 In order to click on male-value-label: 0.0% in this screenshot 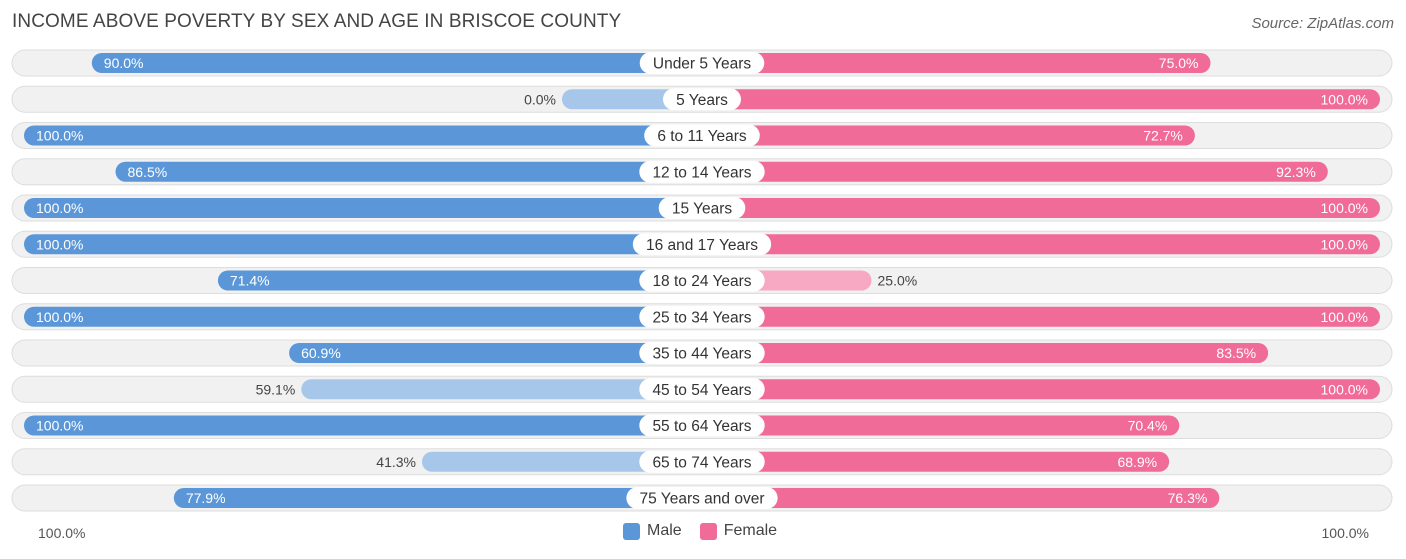, I will do `click(540, 99)`.